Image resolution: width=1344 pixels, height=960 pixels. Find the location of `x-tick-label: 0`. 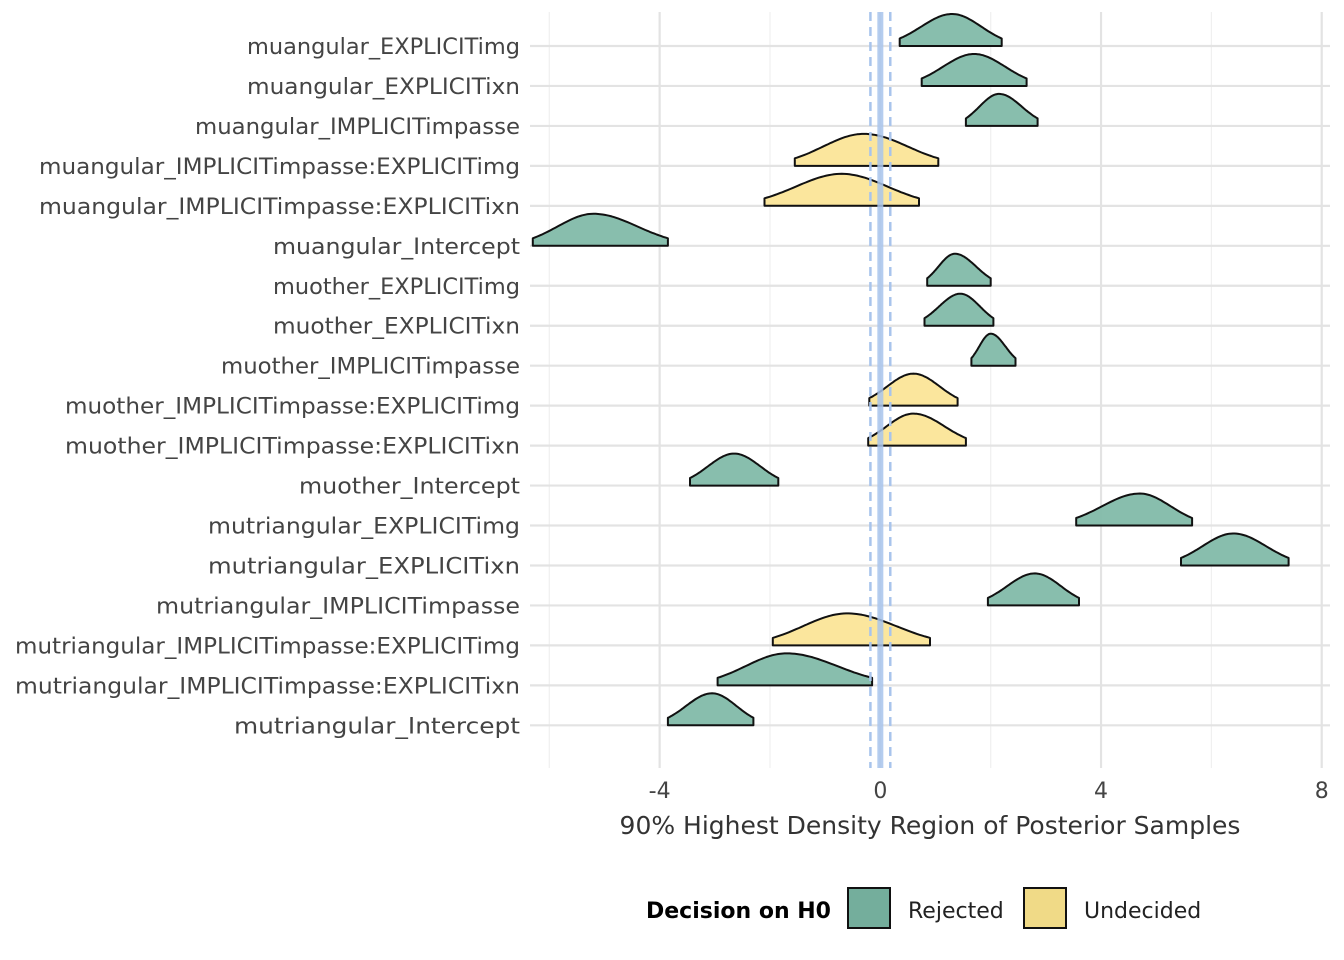

x-tick-label: 0 is located at coordinates (880, 791).